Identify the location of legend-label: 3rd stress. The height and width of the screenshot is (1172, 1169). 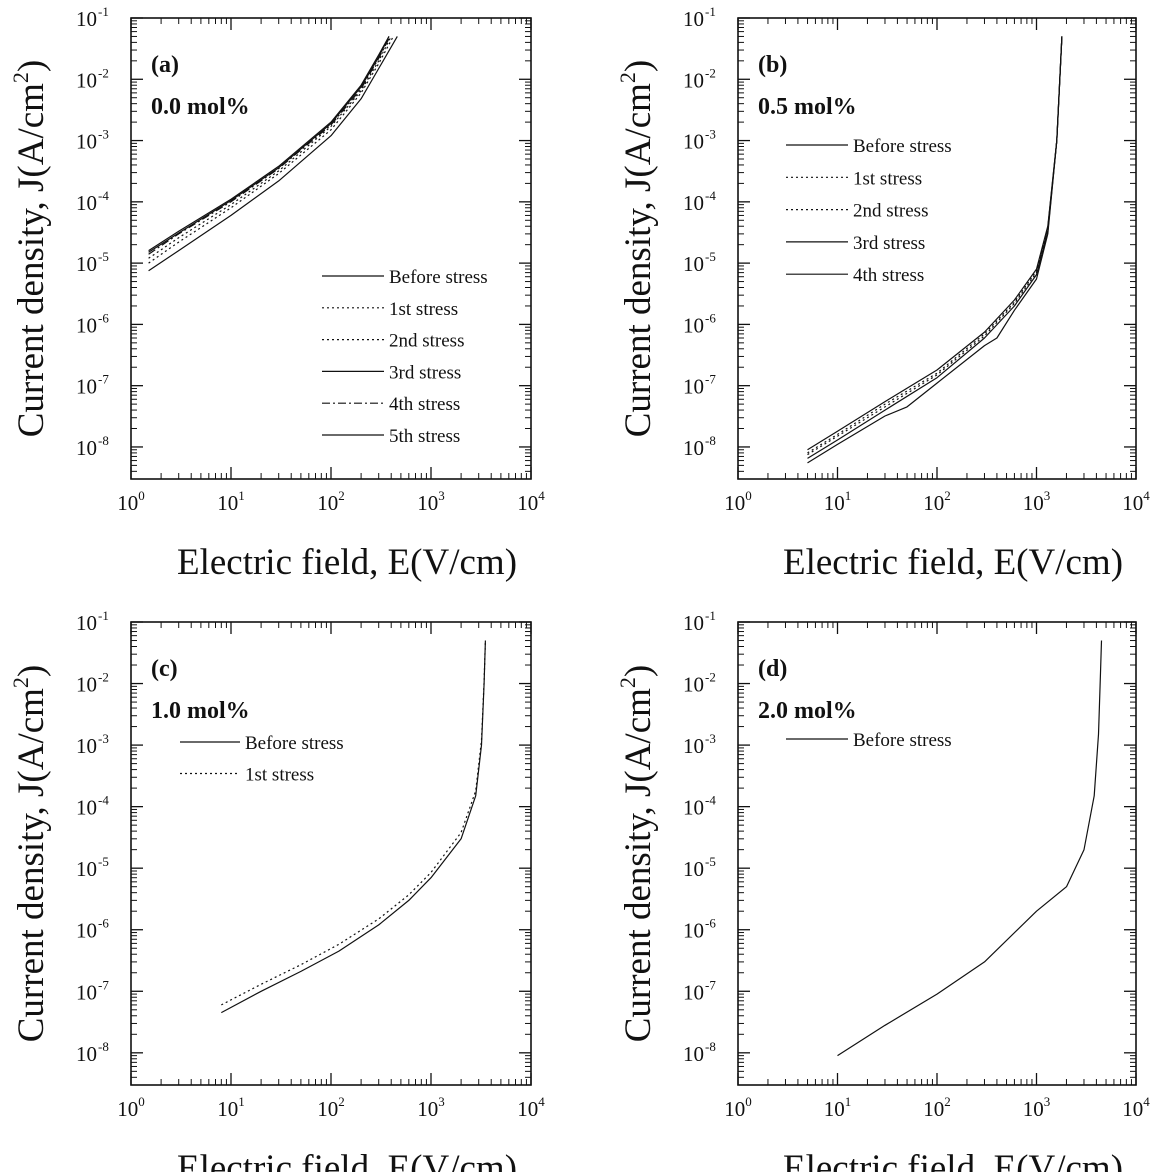
(425, 372).